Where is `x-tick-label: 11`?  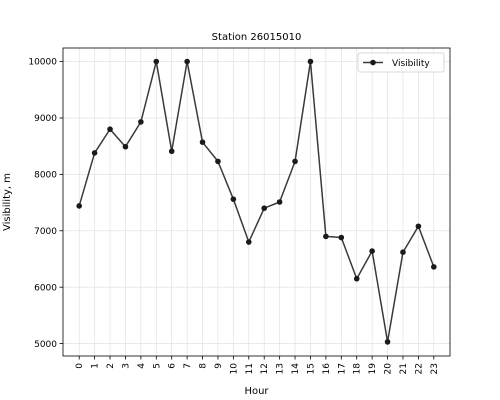
x-tick-label: 11 is located at coordinates (250, 368).